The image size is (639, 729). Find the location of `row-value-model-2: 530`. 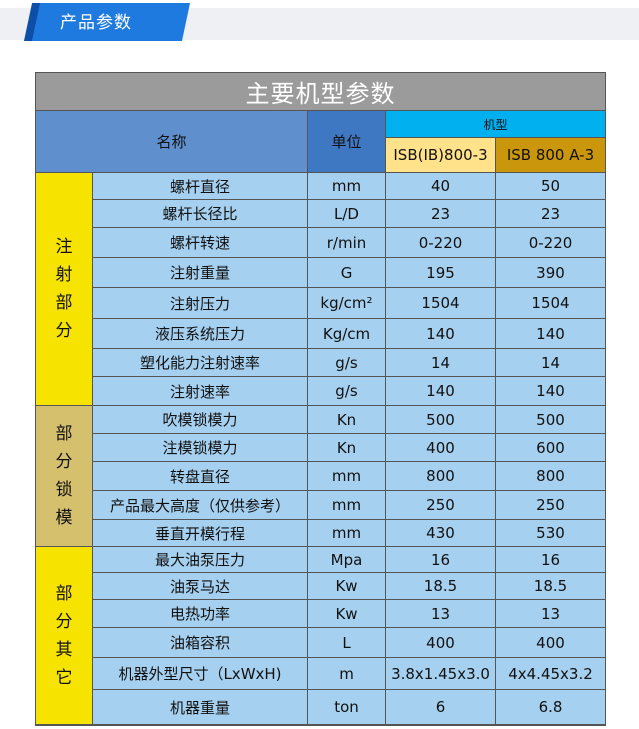

row-value-model-2: 530 is located at coordinates (550, 533).